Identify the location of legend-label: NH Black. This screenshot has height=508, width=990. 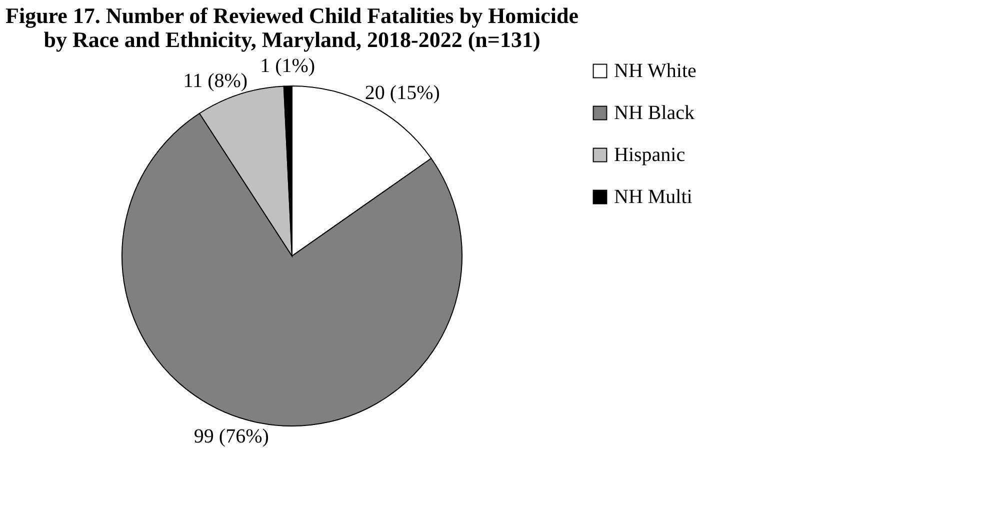
(654, 113).